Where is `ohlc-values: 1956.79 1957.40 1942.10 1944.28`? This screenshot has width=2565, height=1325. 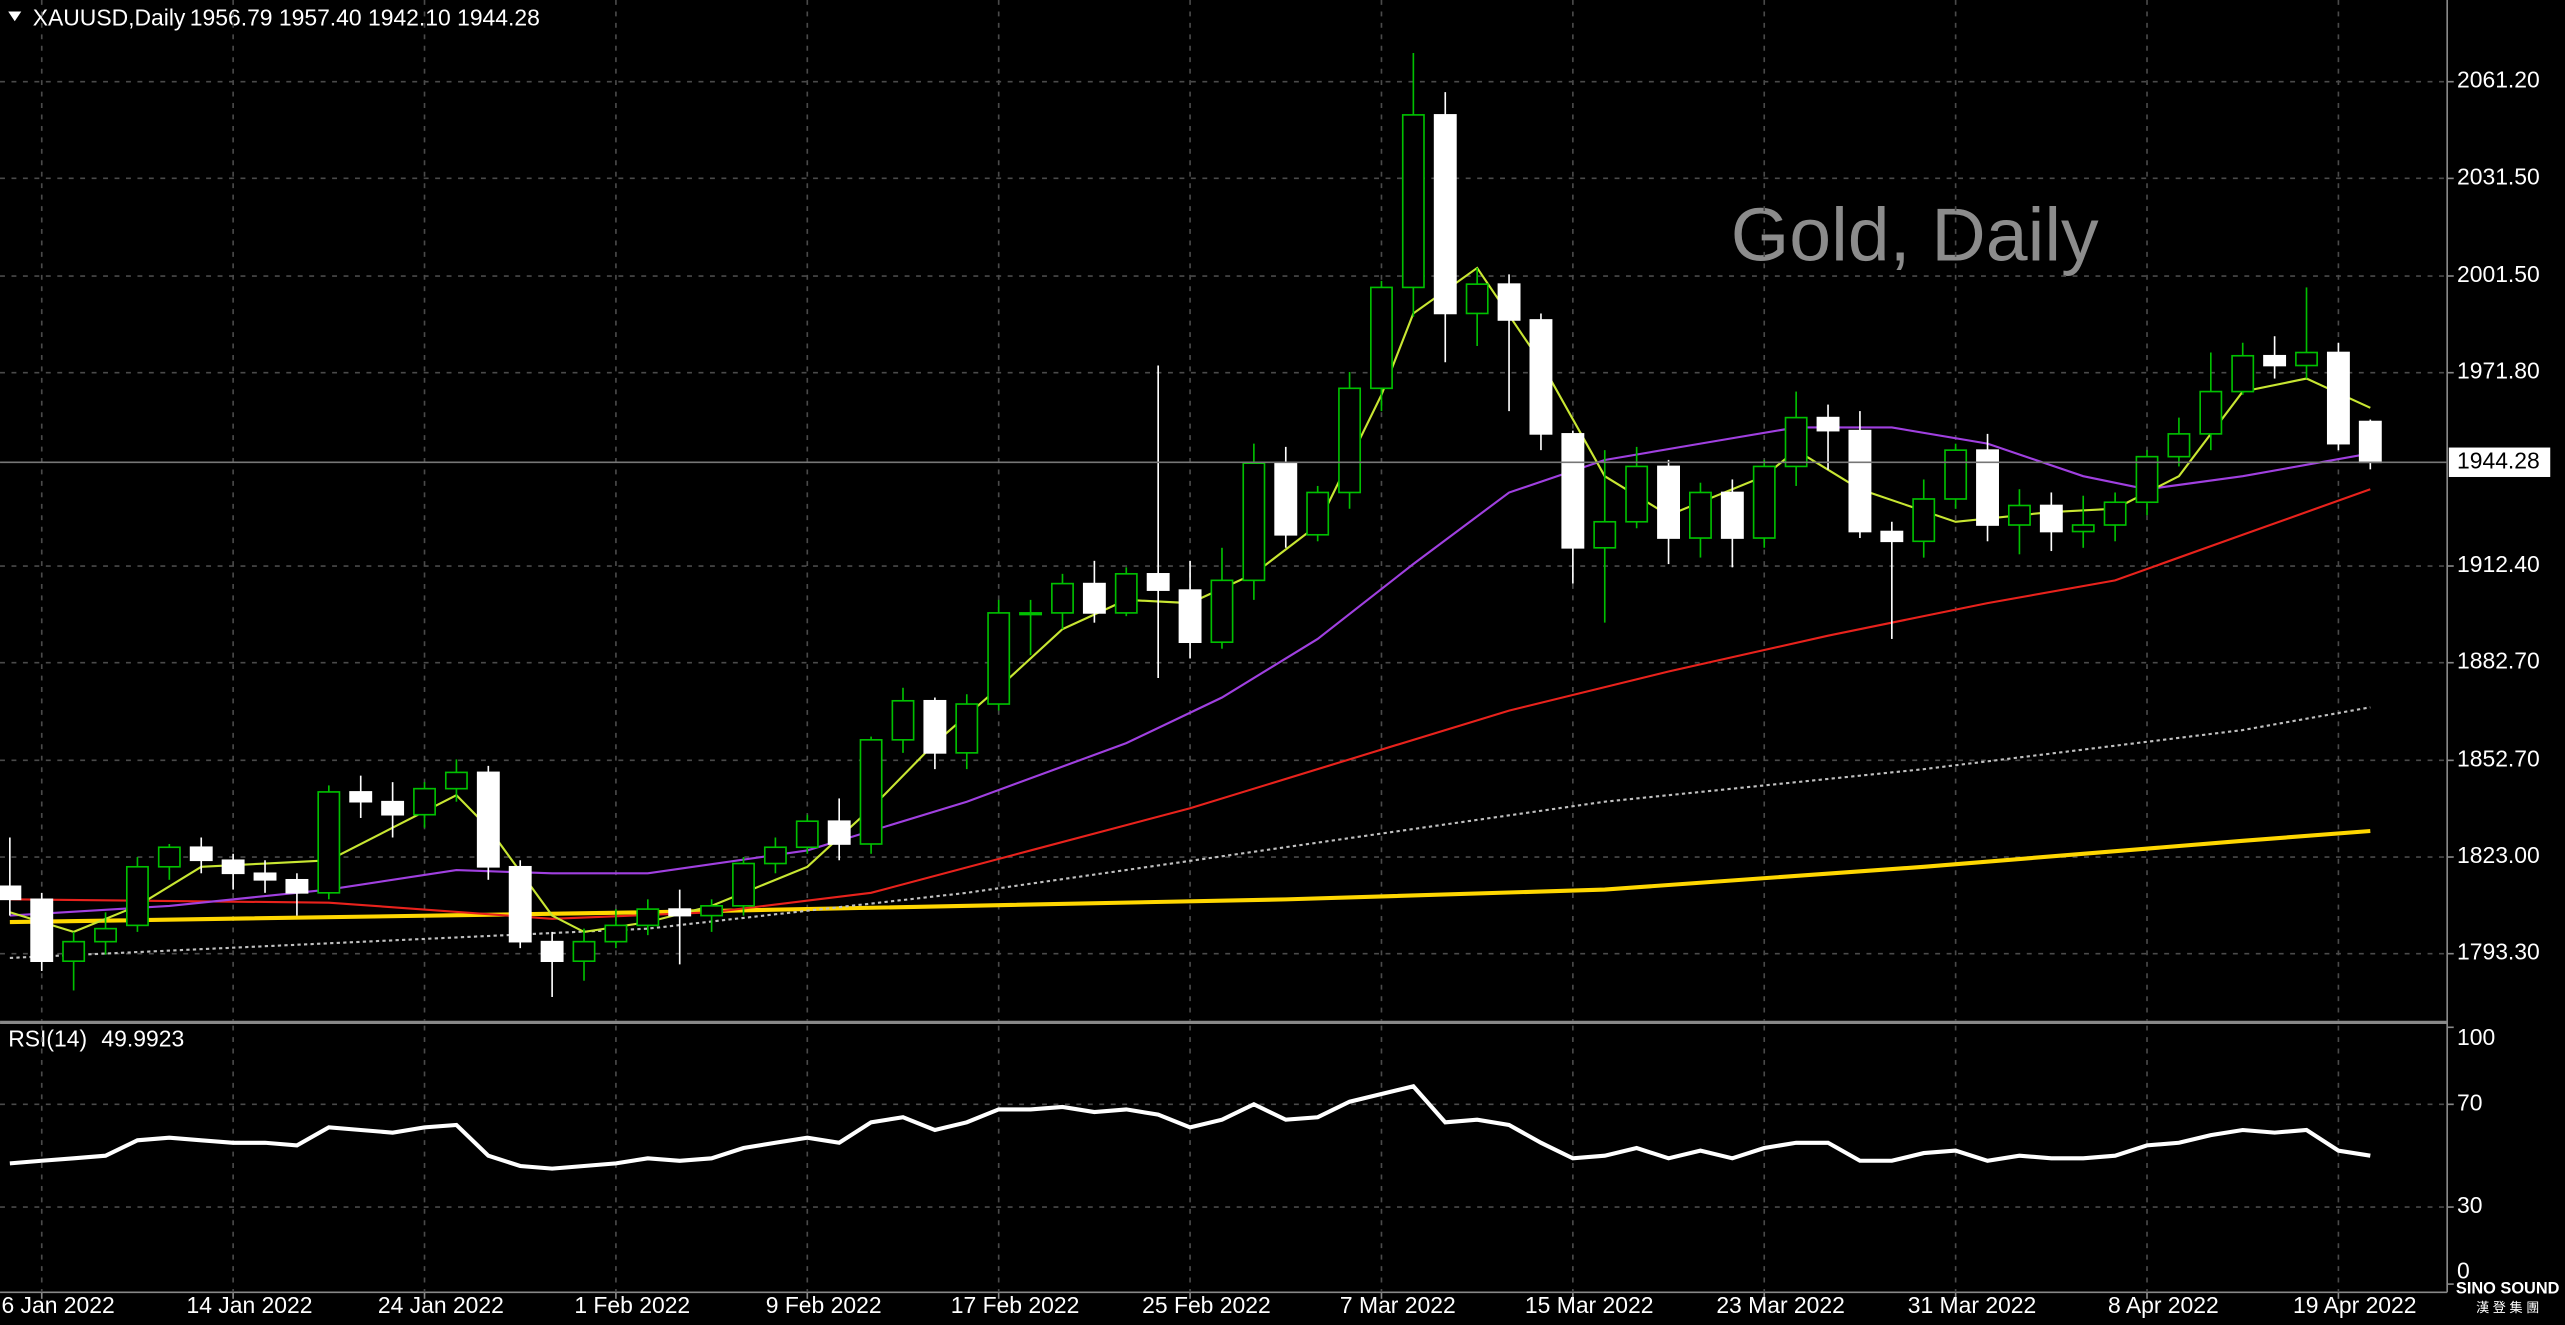 ohlc-values: 1956.79 1957.40 1942.10 1944.28 is located at coordinates (365, 18).